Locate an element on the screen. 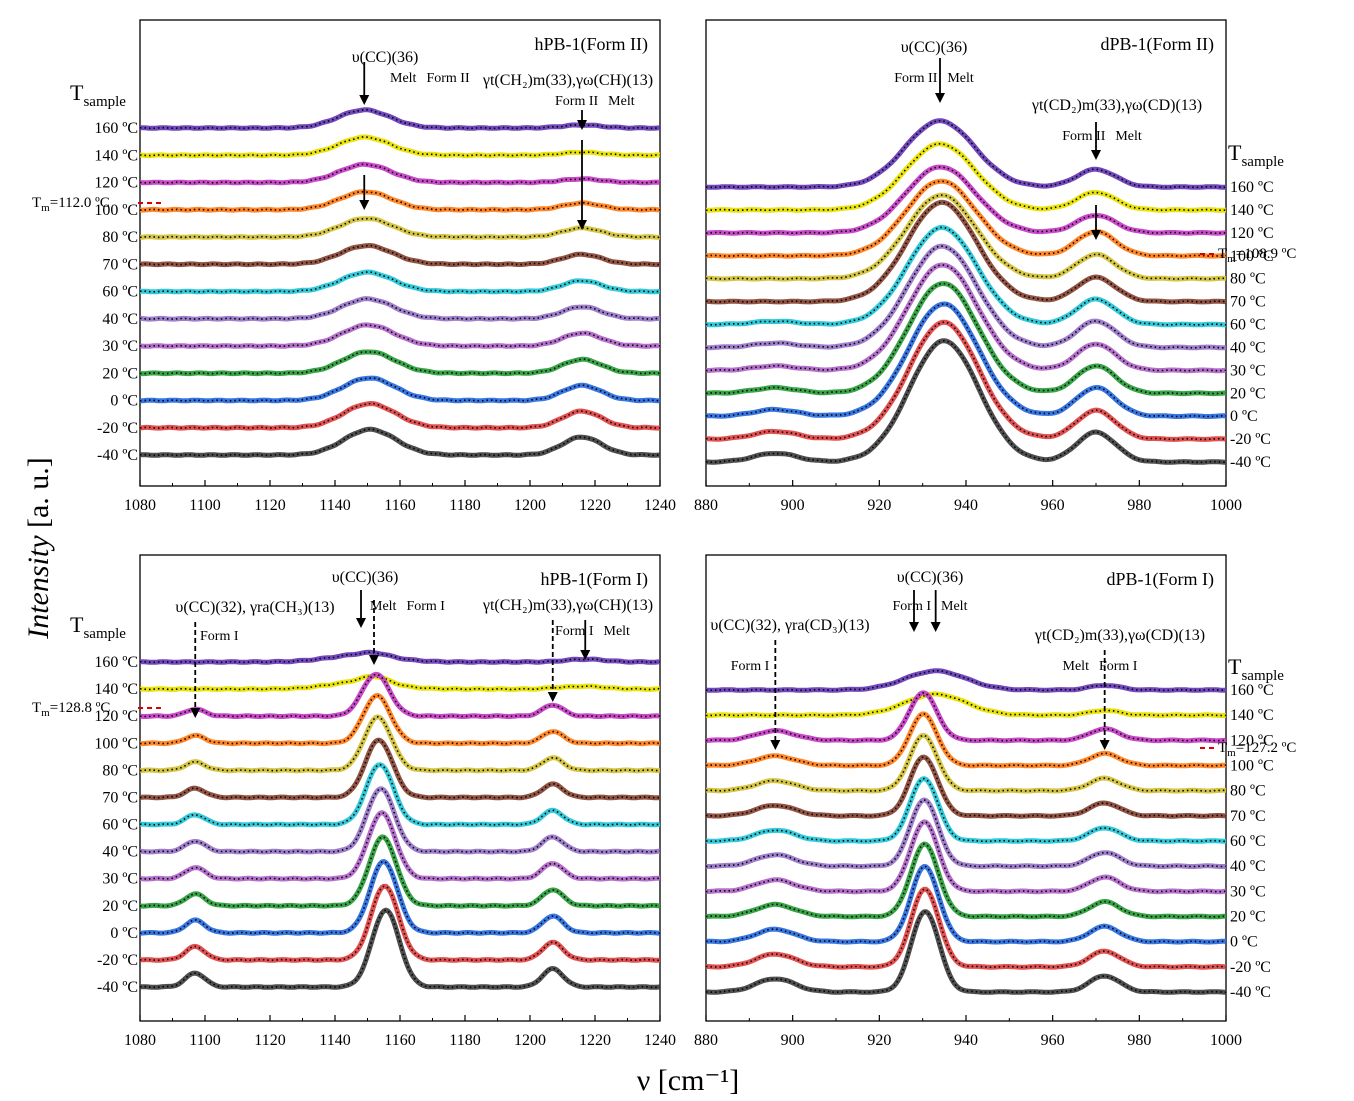 This screenshot has width=1354, height=1101. panel-title: dPB-1(Form I) is located at coordinates (1161, 579).